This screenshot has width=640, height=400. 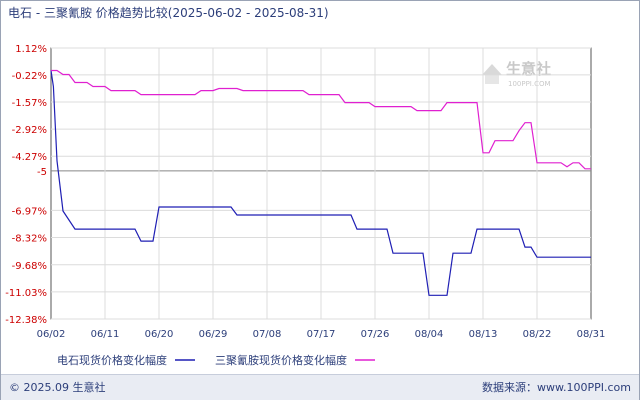 I want to click on x-tick-label: 06/29, so click(x=213, y=334).